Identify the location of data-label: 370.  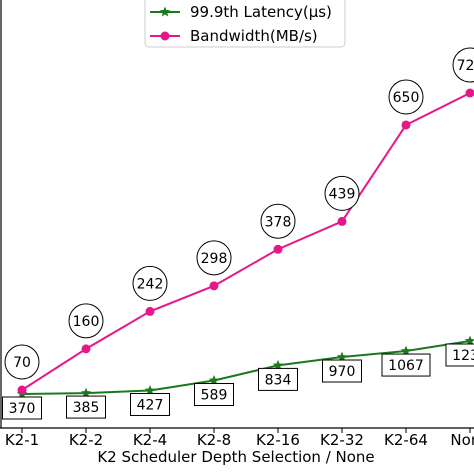
(22, 408).